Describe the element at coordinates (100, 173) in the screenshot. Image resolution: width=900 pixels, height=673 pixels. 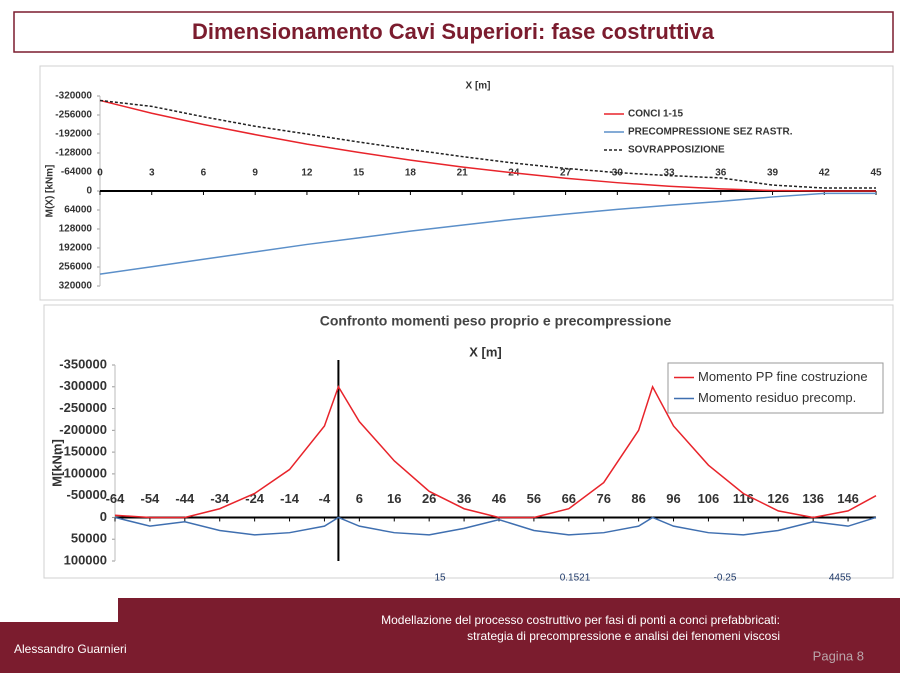
I see `x-tick-label: 0` at that location.